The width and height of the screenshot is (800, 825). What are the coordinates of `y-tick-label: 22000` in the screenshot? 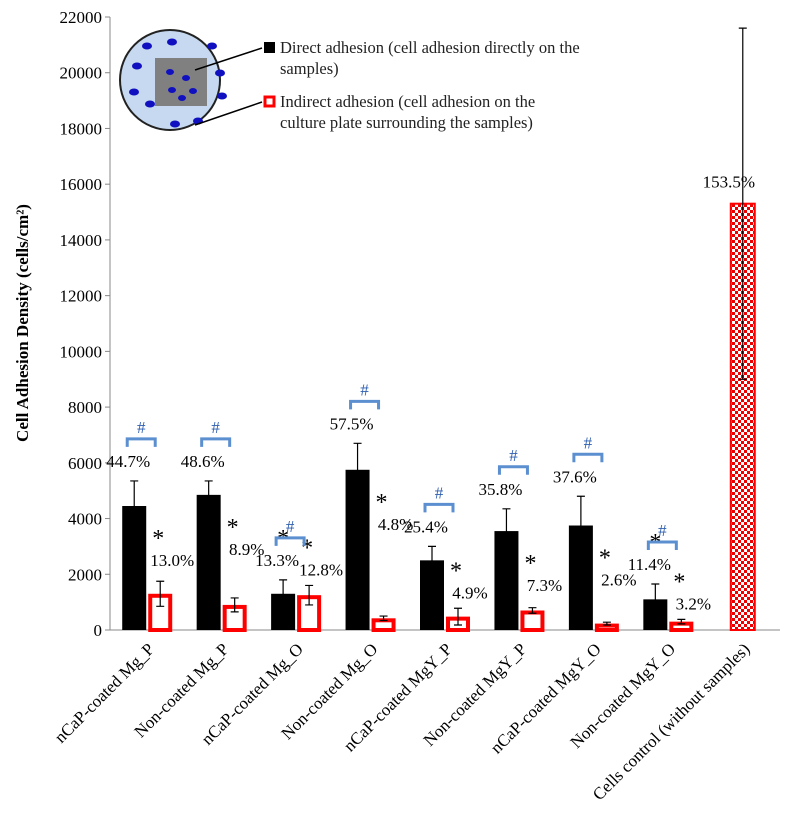 It's located at (81, 17).